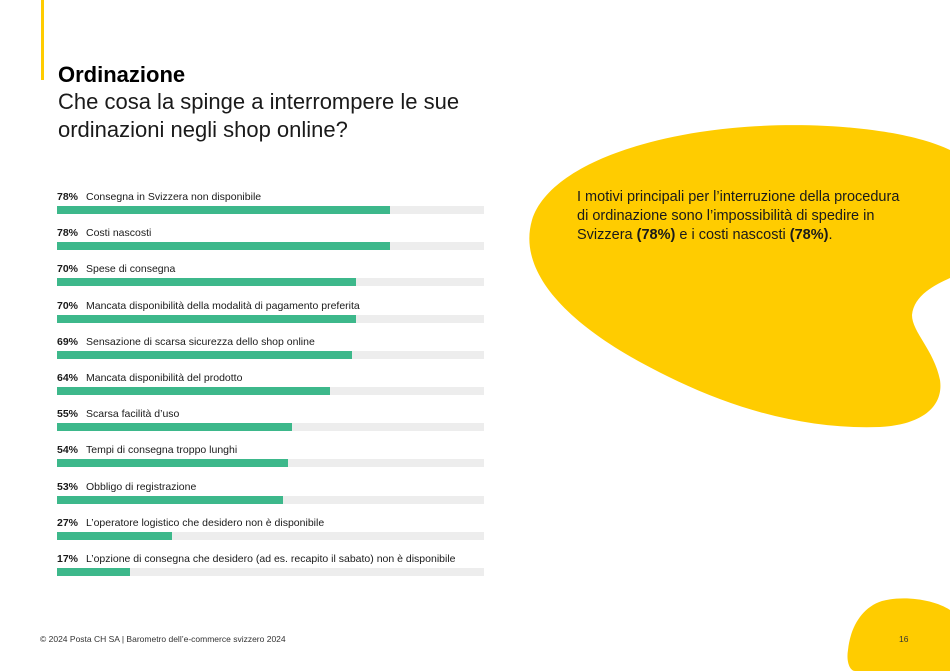 The width and height of the screenshot is (950, 671). I want to click on bar-label: 53% Obbligo di registrazione, so click(126, 487).